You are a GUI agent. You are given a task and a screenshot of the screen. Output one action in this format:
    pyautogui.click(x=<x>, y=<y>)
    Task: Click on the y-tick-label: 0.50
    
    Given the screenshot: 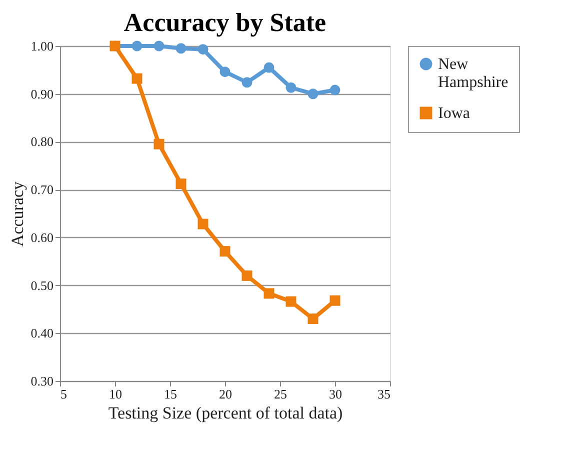 What is the action you would take?
    pyautogui.click(x=42, y=285)
    